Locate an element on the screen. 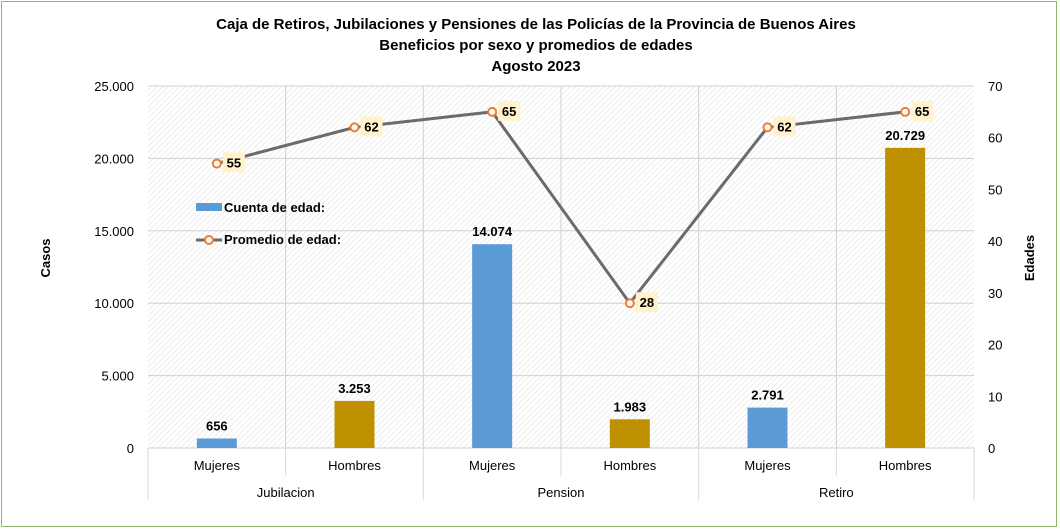 This screenshot has width=1060, height=530. bar-data-label: 3.253 is located at coordinates (354, 388).